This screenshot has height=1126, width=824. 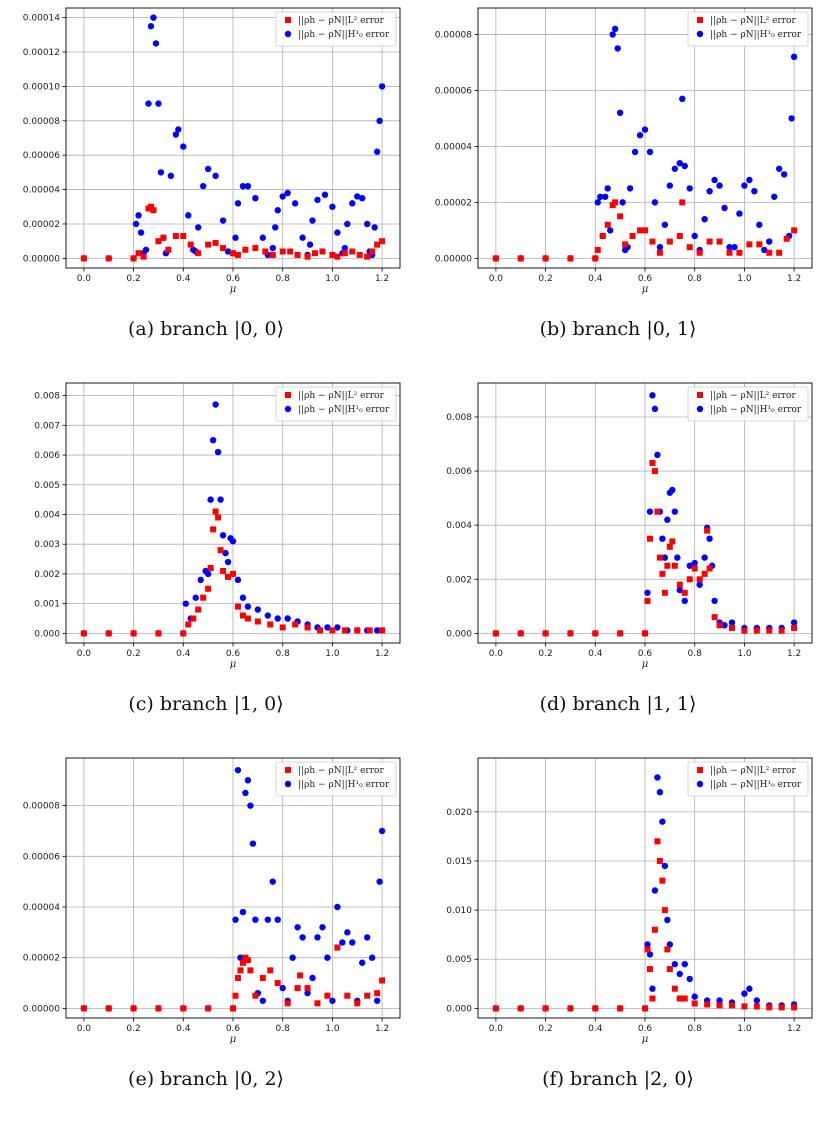 I want to click on x-tick-label: 0.4, so click(x=595, y=279).